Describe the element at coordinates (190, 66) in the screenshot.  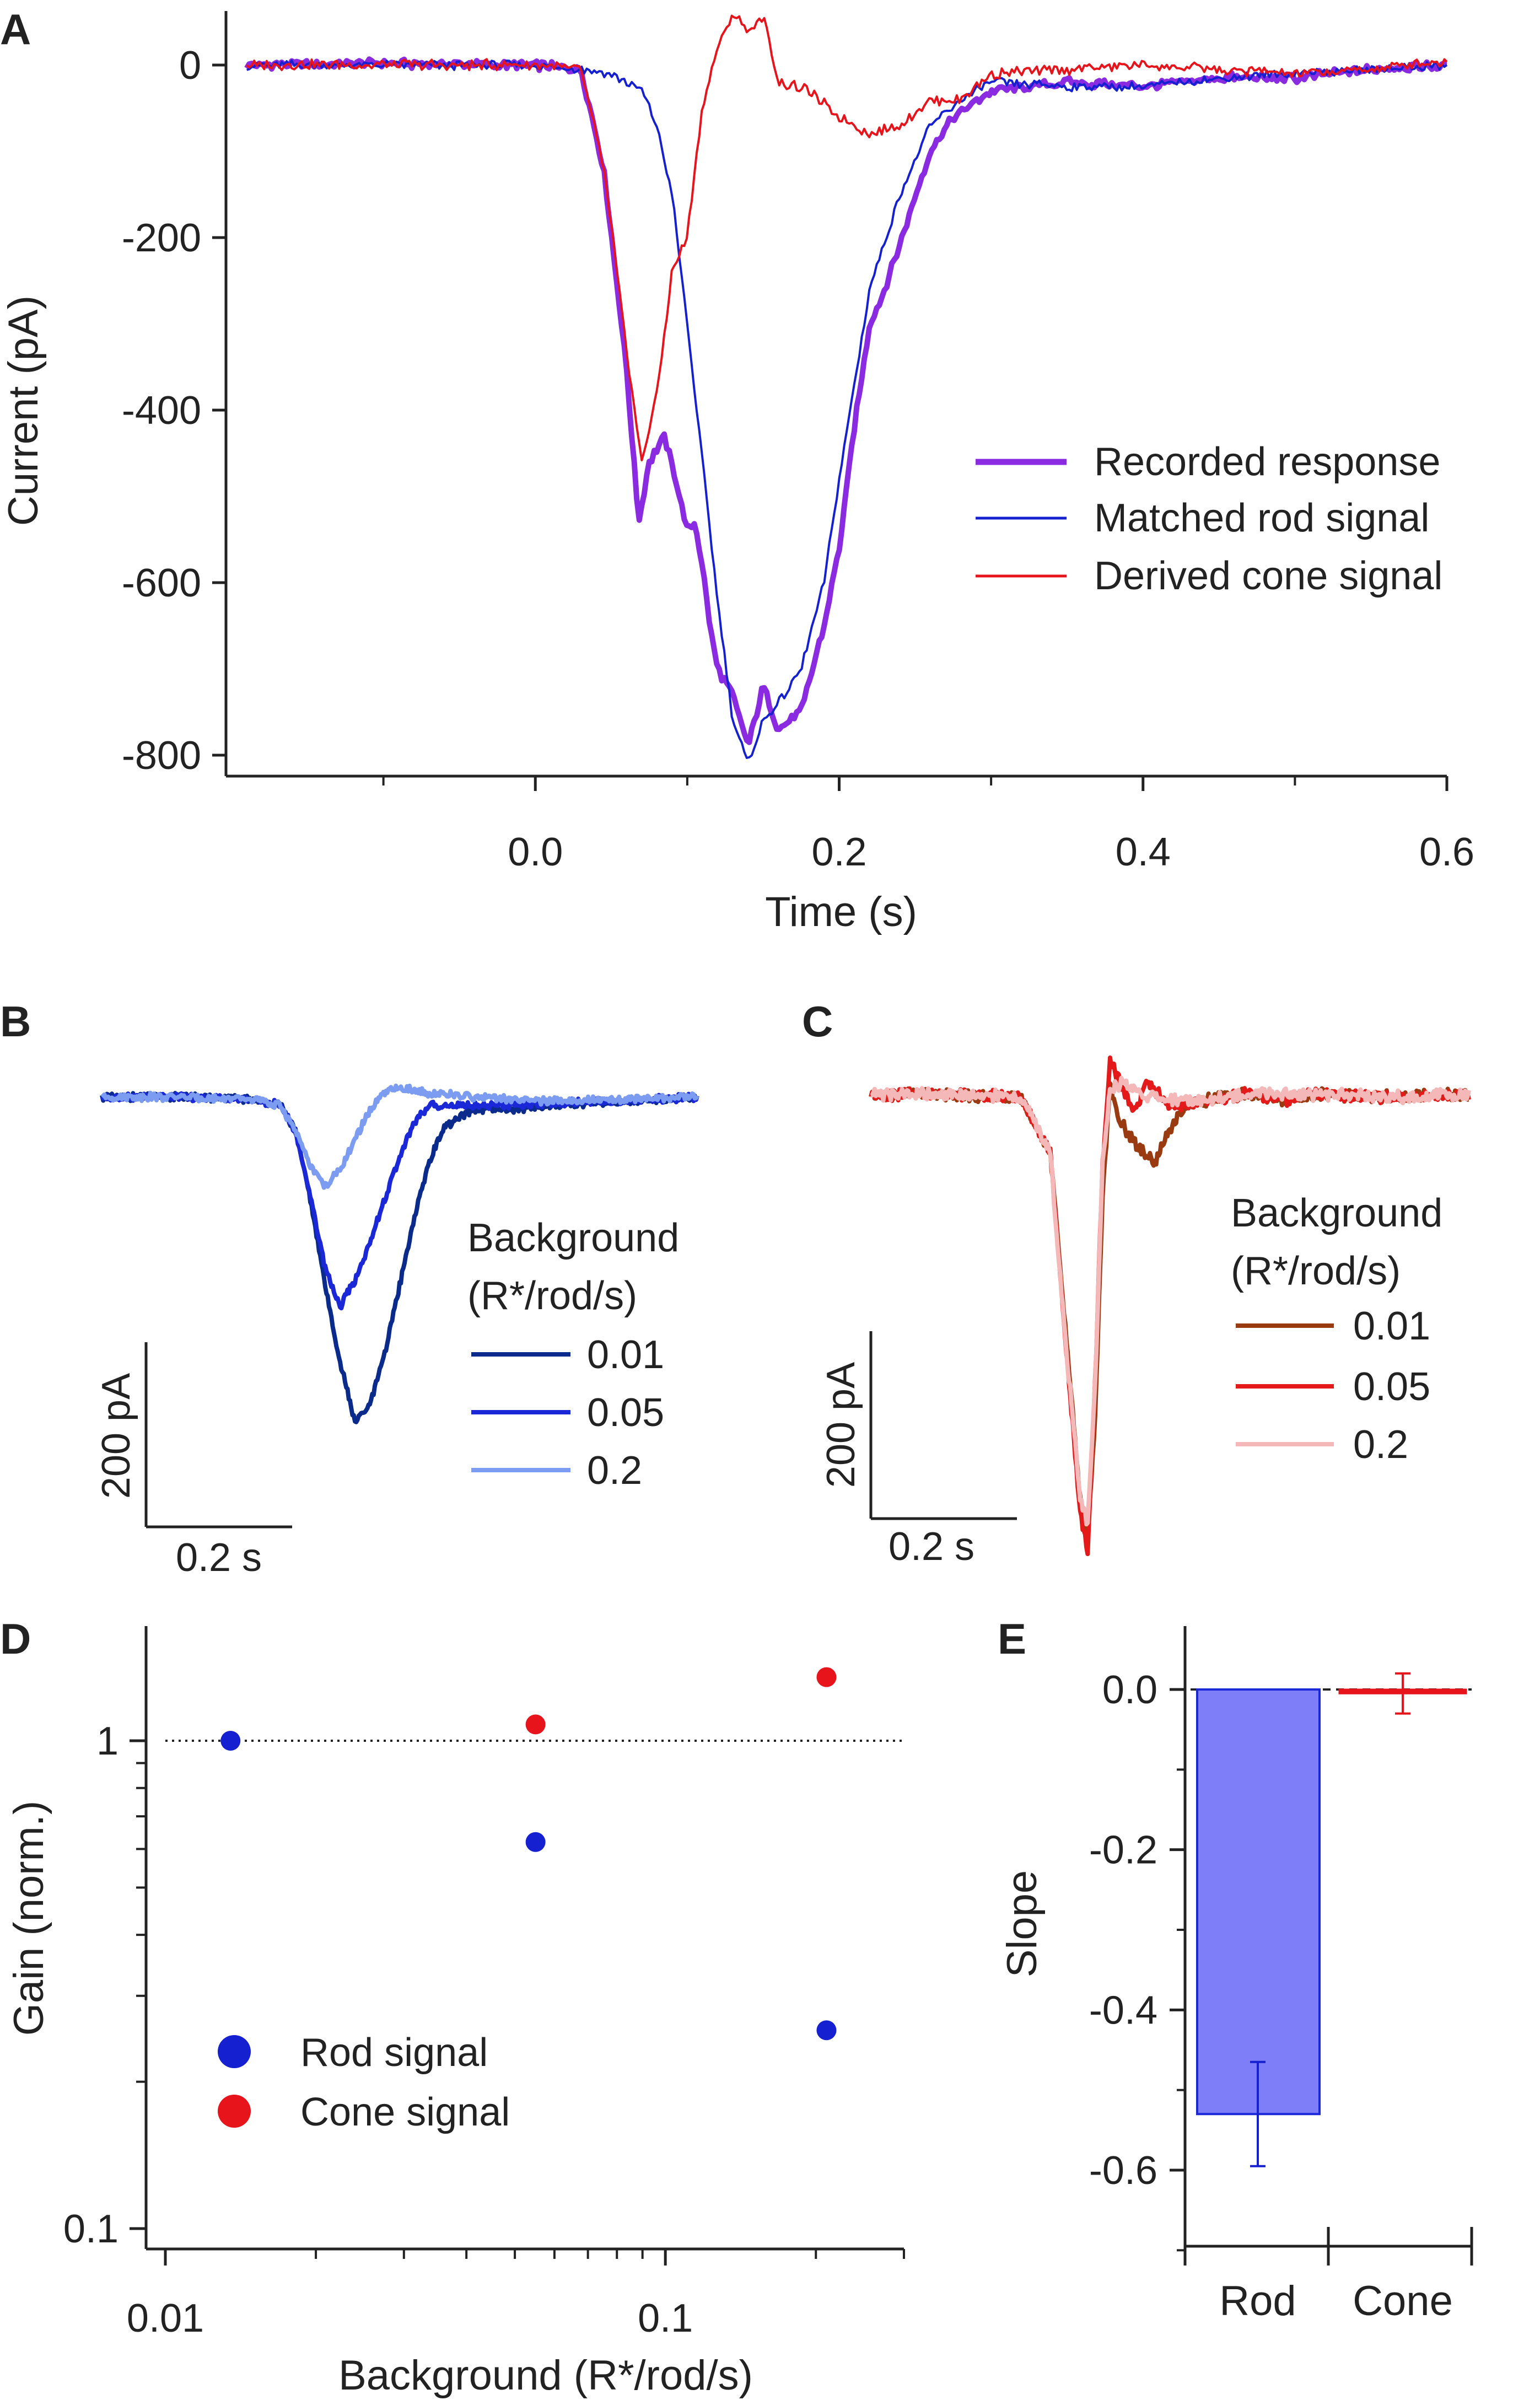
I see `y-tick-label: 0` at that location.